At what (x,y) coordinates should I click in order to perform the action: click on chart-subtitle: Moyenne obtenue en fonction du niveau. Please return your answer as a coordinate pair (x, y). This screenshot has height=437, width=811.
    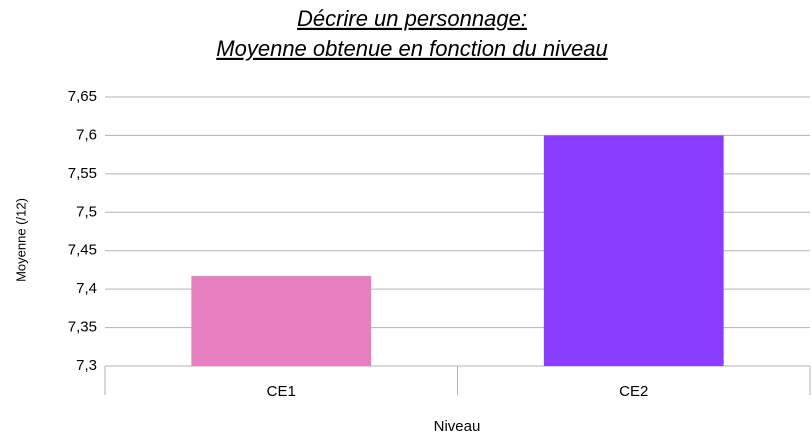
    Looking at the image, I should click on (411, 48).